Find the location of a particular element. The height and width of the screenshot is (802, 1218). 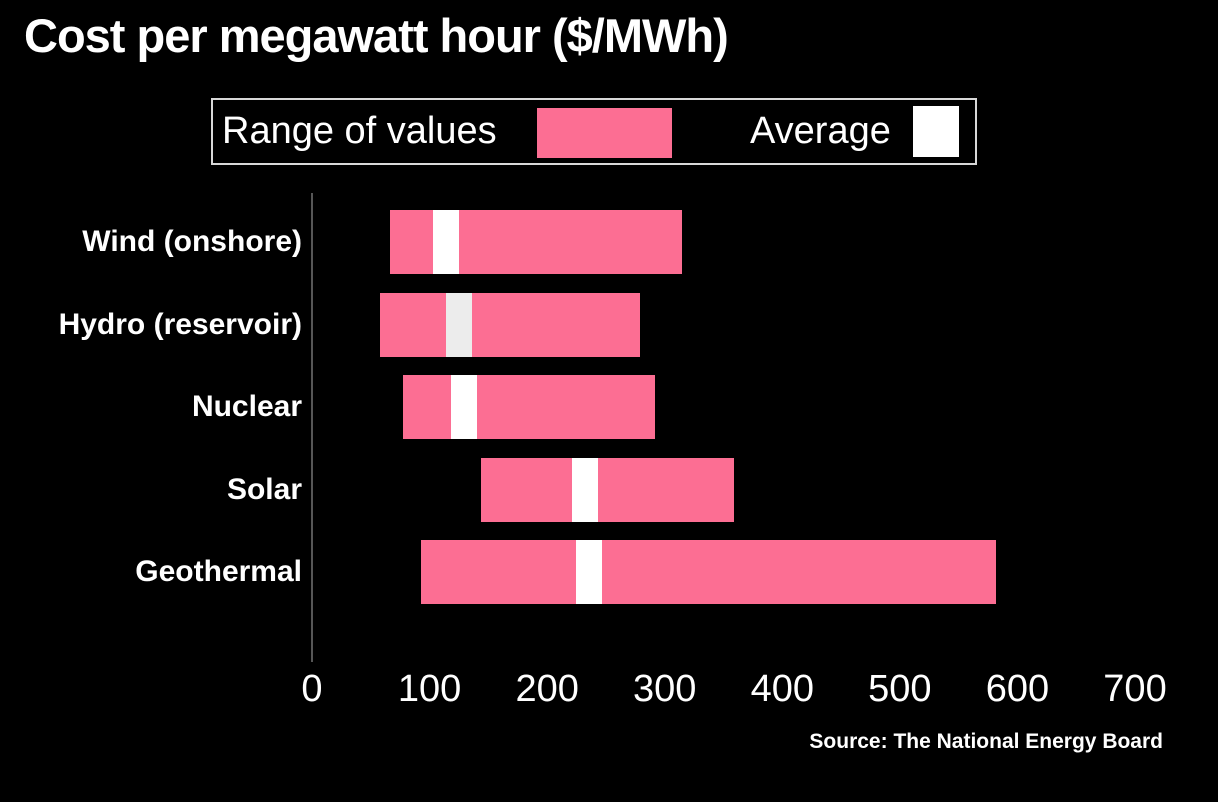

y-axis-line is located at coordinates (312, 427).